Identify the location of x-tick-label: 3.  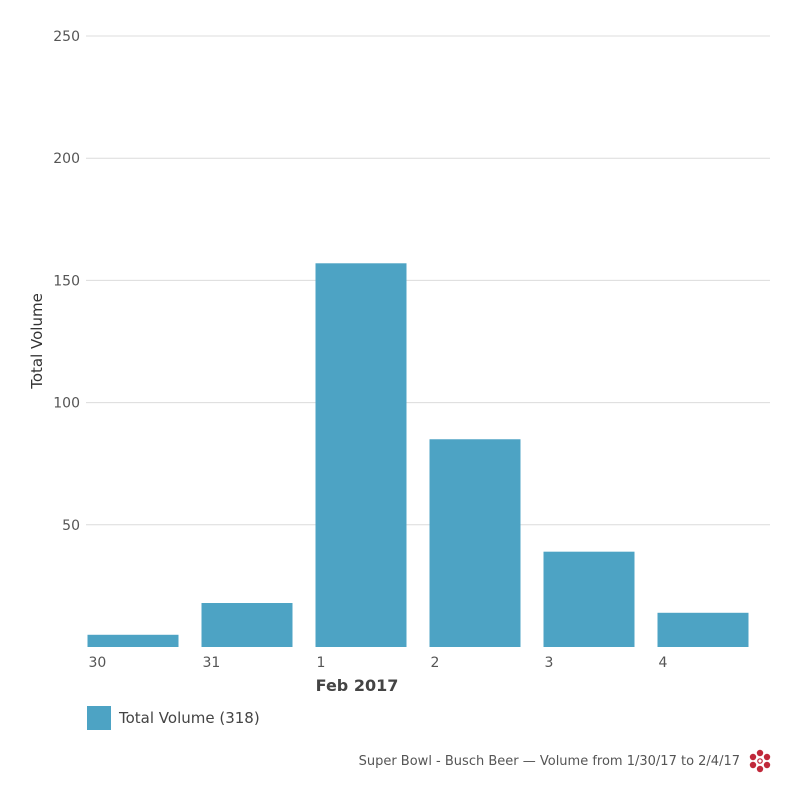
(549, 663).